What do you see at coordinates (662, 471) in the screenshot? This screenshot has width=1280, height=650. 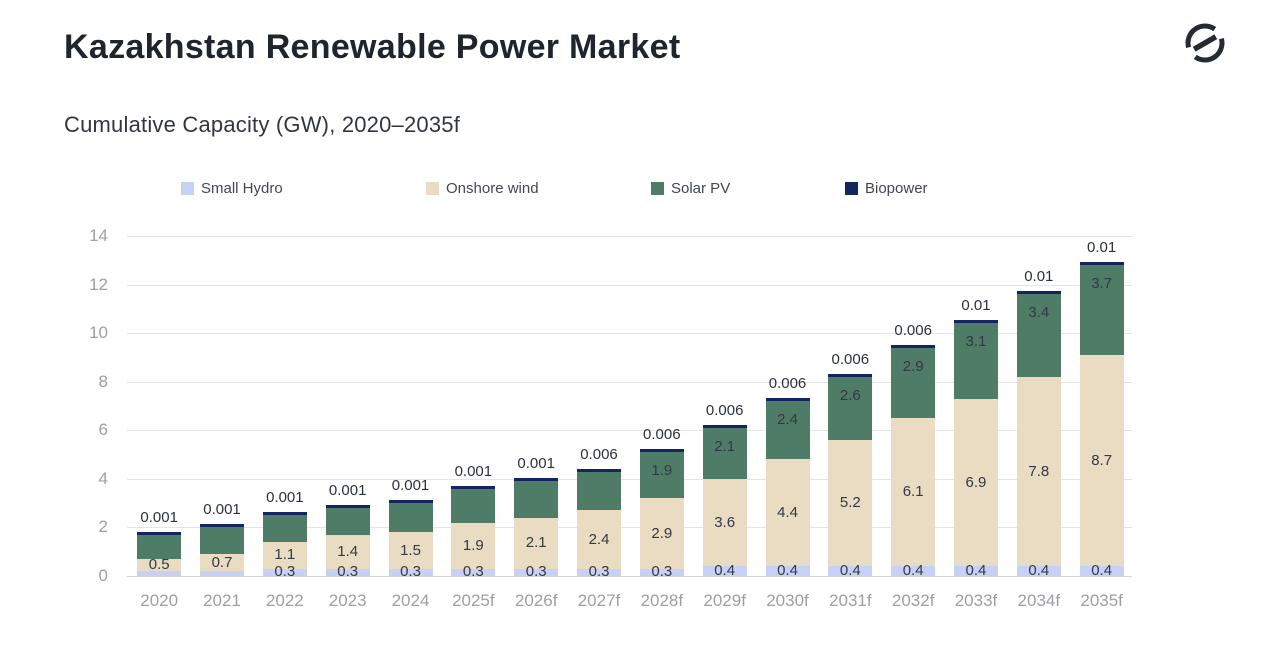 I see `value-label-solar-pv-2028f: 1.9` at bounding box center [662, 471].